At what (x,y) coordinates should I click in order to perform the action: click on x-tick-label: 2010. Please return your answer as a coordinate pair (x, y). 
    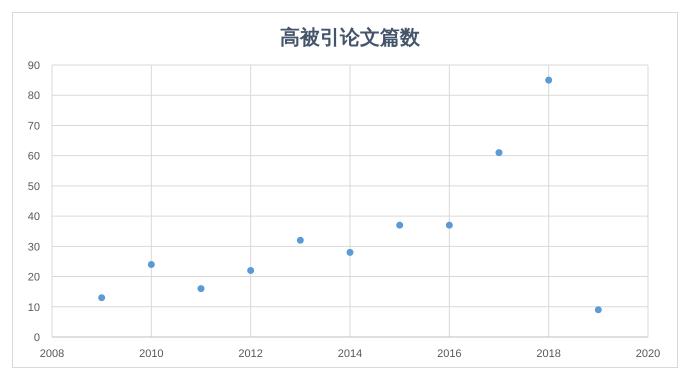
    Looking at the image, I should click on (151, 354).